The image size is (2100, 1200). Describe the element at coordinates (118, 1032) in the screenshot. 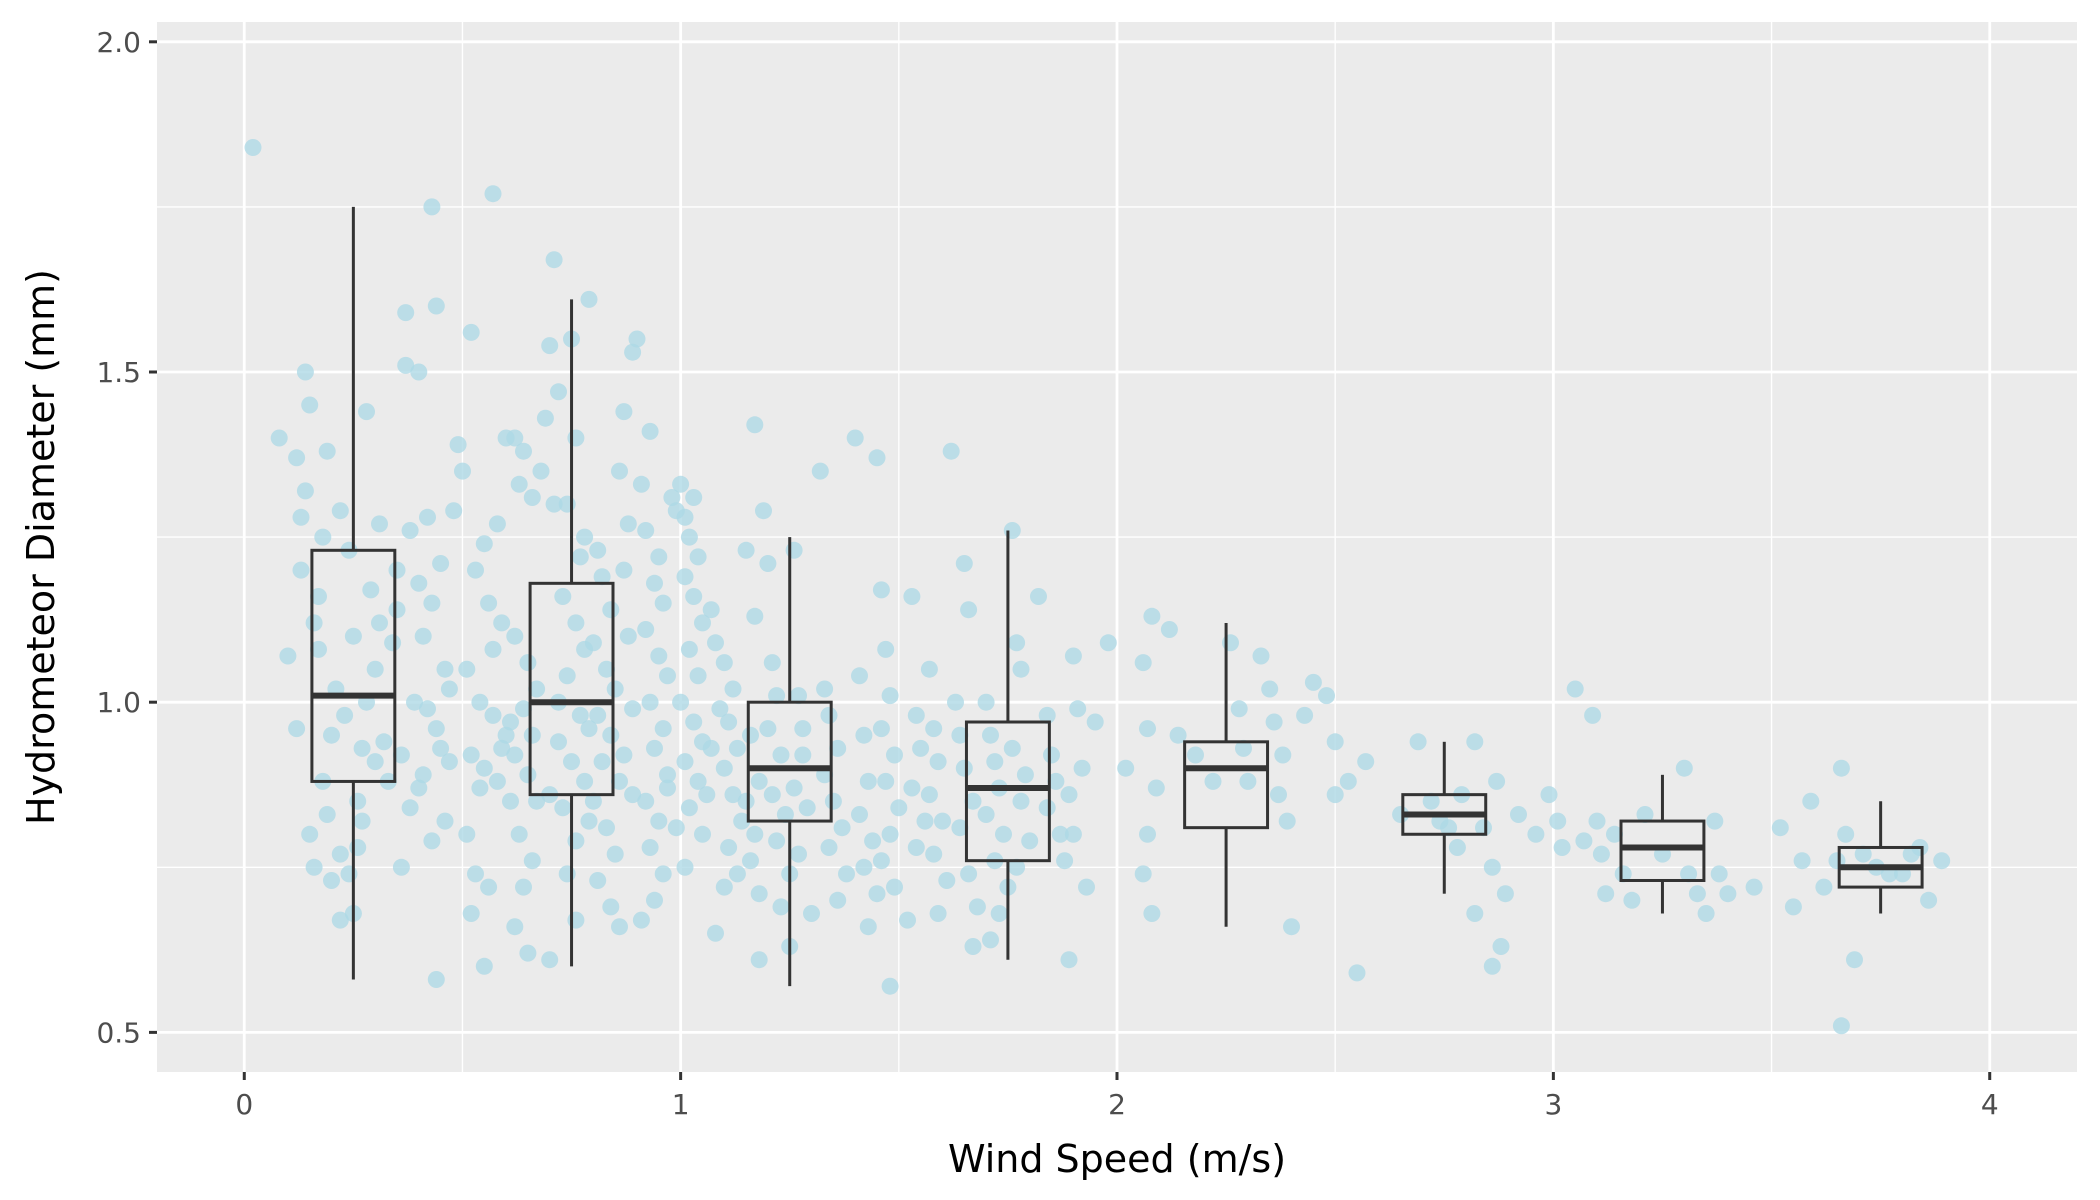

I see `y-tick-label: 0.5` at that location.